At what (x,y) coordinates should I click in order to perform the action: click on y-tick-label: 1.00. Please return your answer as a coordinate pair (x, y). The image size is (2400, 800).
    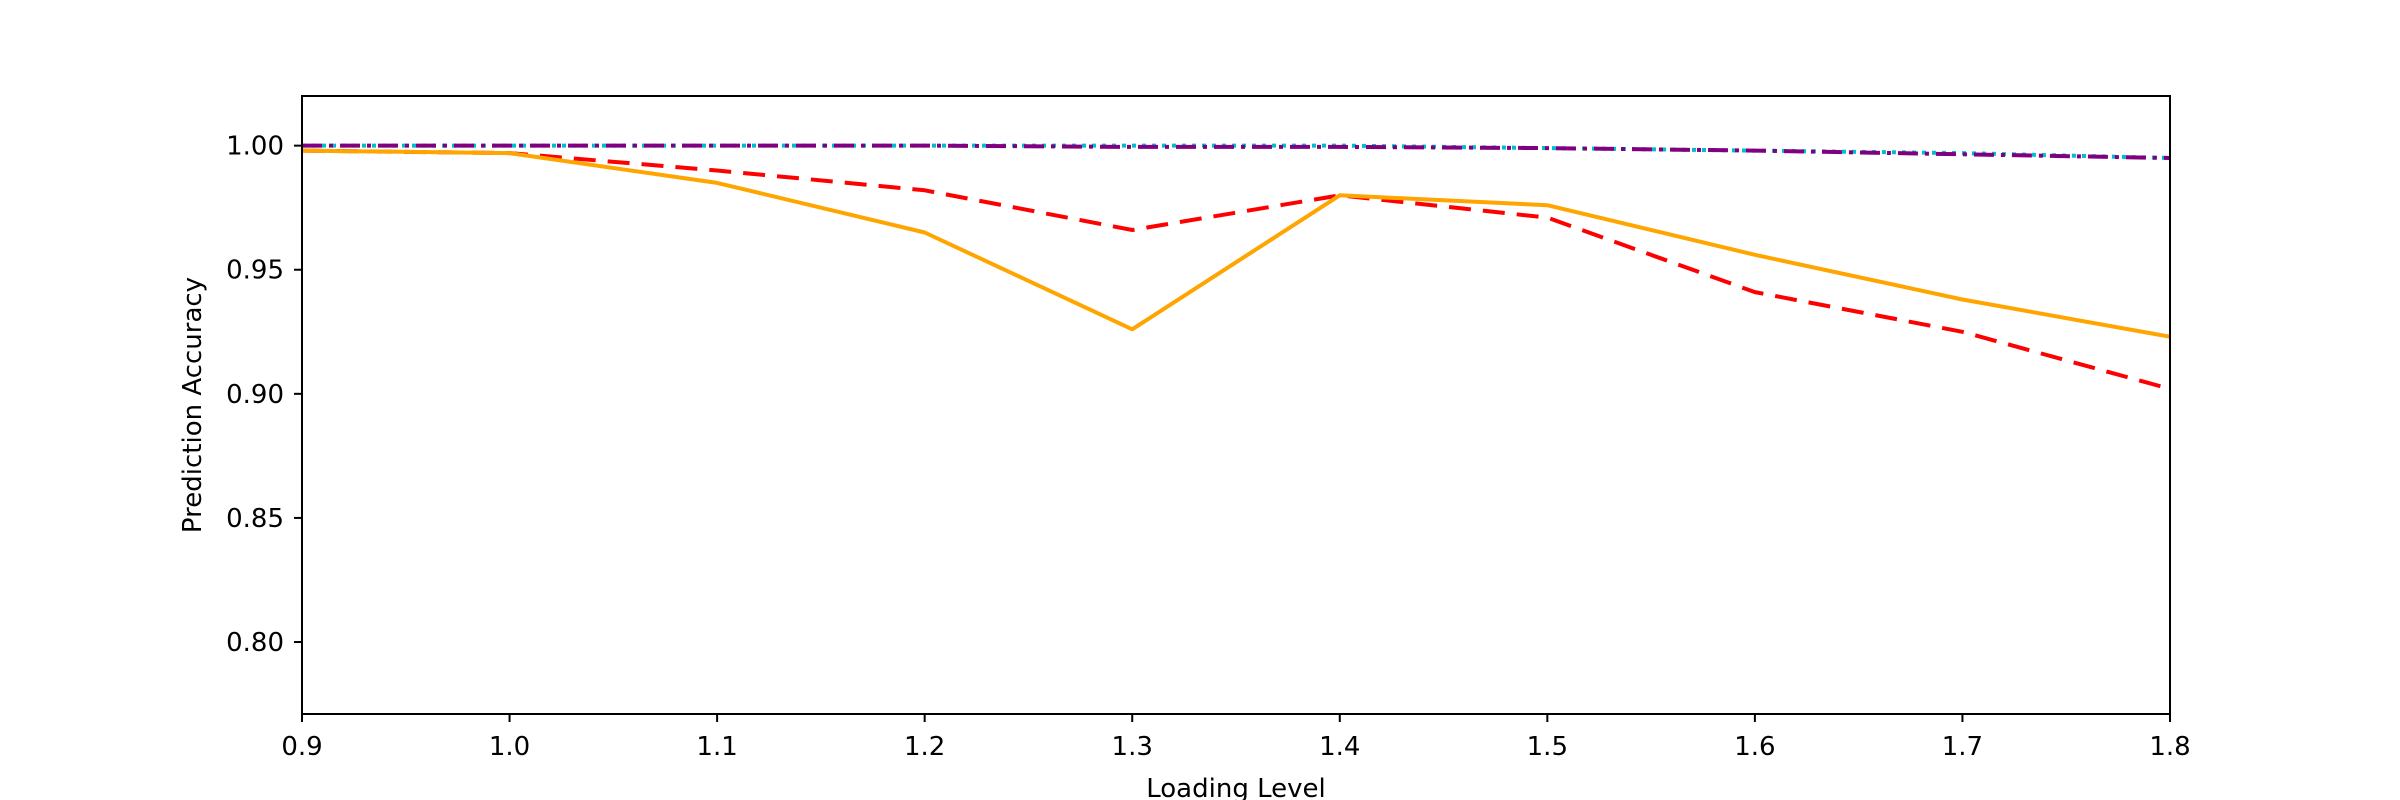
    Looking at the image, I should click on (255, 147).